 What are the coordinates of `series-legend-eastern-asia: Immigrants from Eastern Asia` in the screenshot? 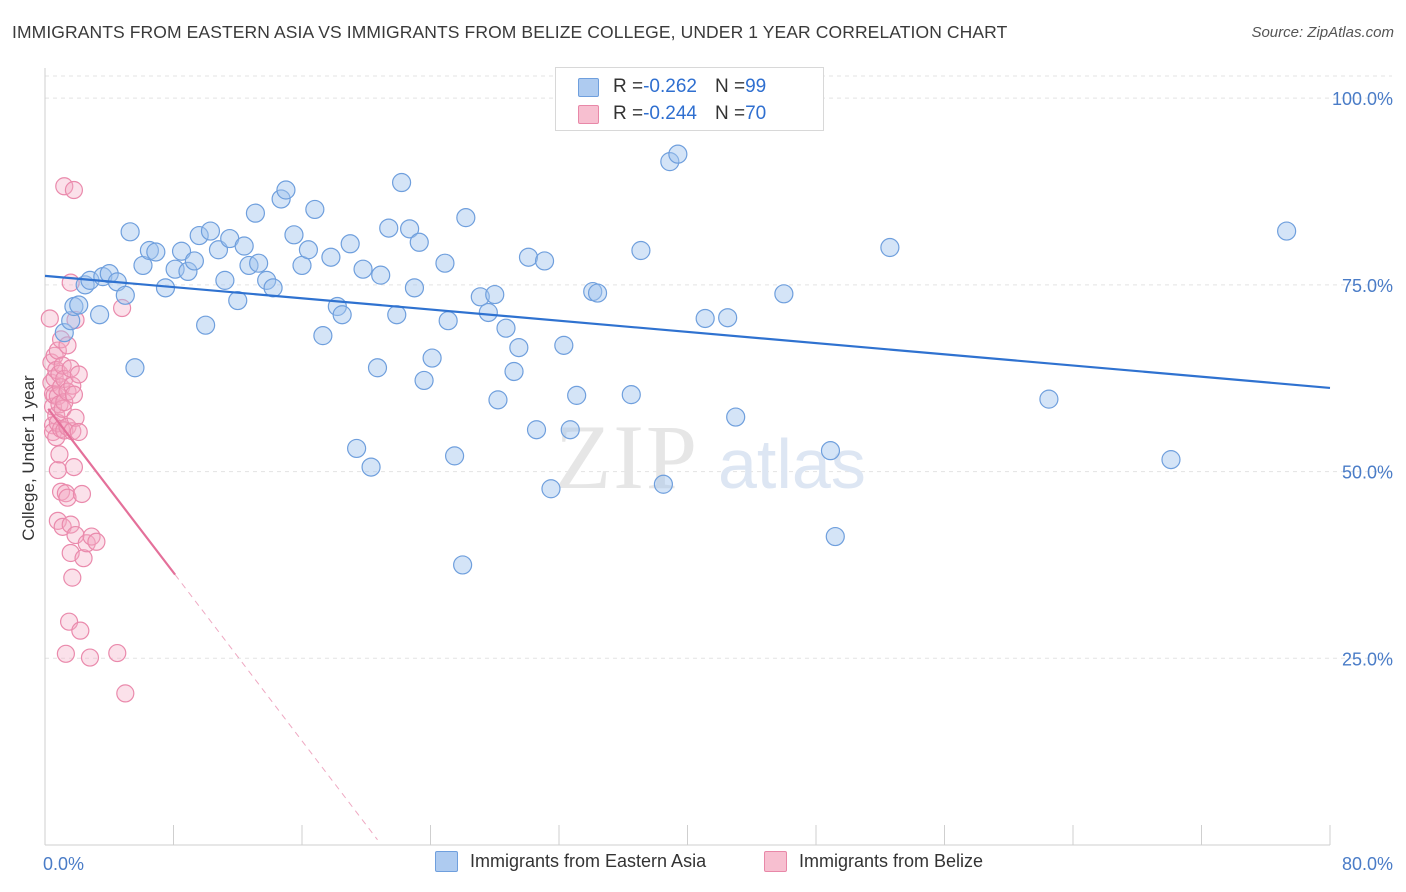 It's located at (570, 861).